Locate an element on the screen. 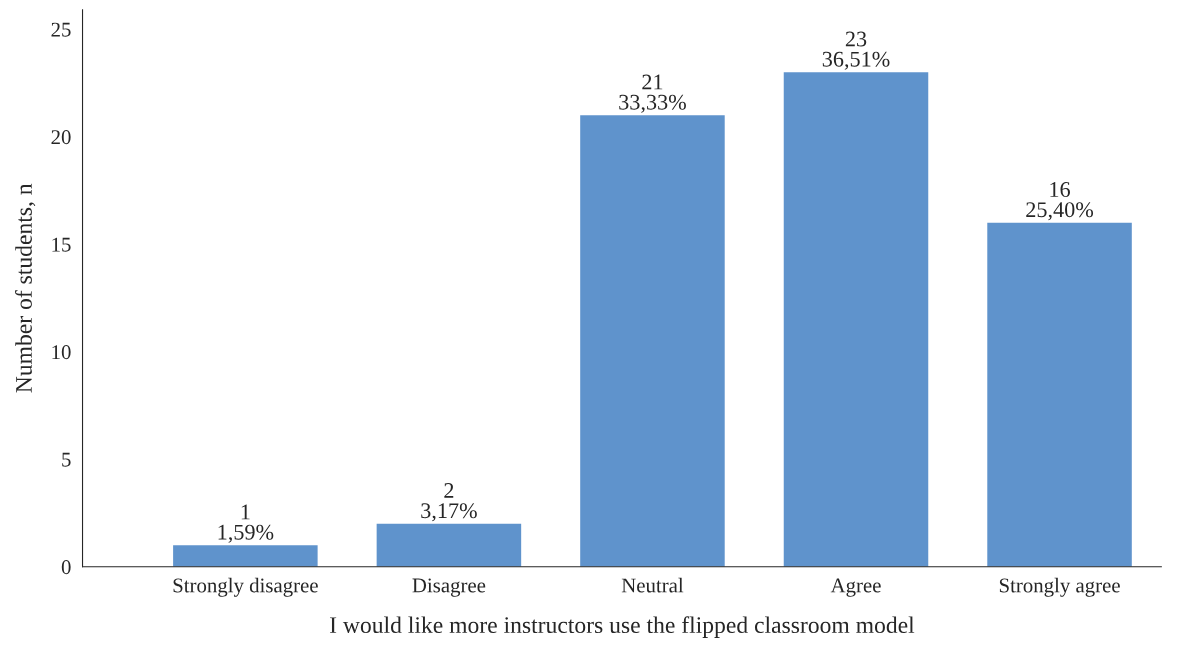  data-label: 2 3,17% is located at coordinates (449, 502).